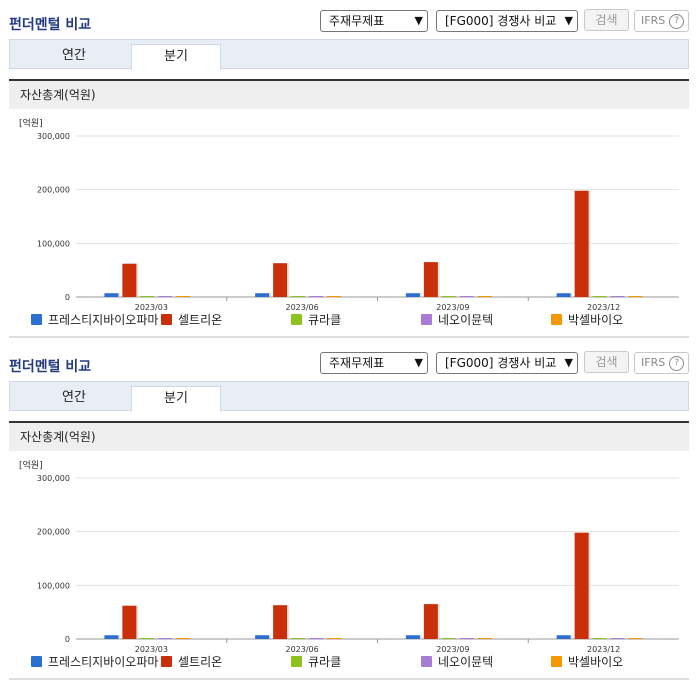  Describe the element at coordinates (53, 478) in the screenshot. I see `y-tick-label: 300,000` at that location.